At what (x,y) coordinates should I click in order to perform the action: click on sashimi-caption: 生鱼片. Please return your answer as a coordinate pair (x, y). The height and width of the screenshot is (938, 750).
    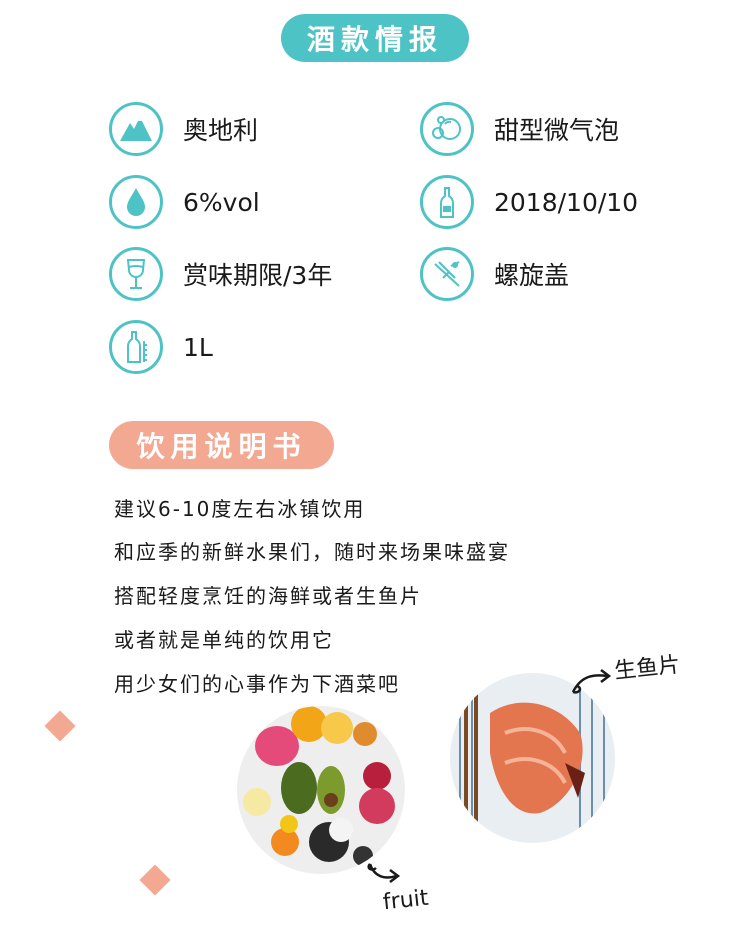
    Looking at the image, I should click on (647, 668).